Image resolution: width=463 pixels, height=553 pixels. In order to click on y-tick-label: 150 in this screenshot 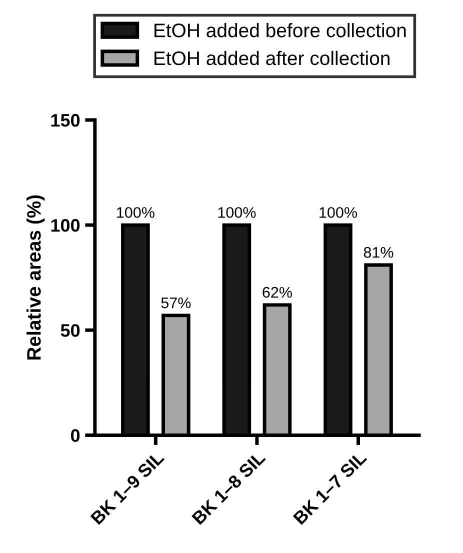, I will do `click(65, 120)`.